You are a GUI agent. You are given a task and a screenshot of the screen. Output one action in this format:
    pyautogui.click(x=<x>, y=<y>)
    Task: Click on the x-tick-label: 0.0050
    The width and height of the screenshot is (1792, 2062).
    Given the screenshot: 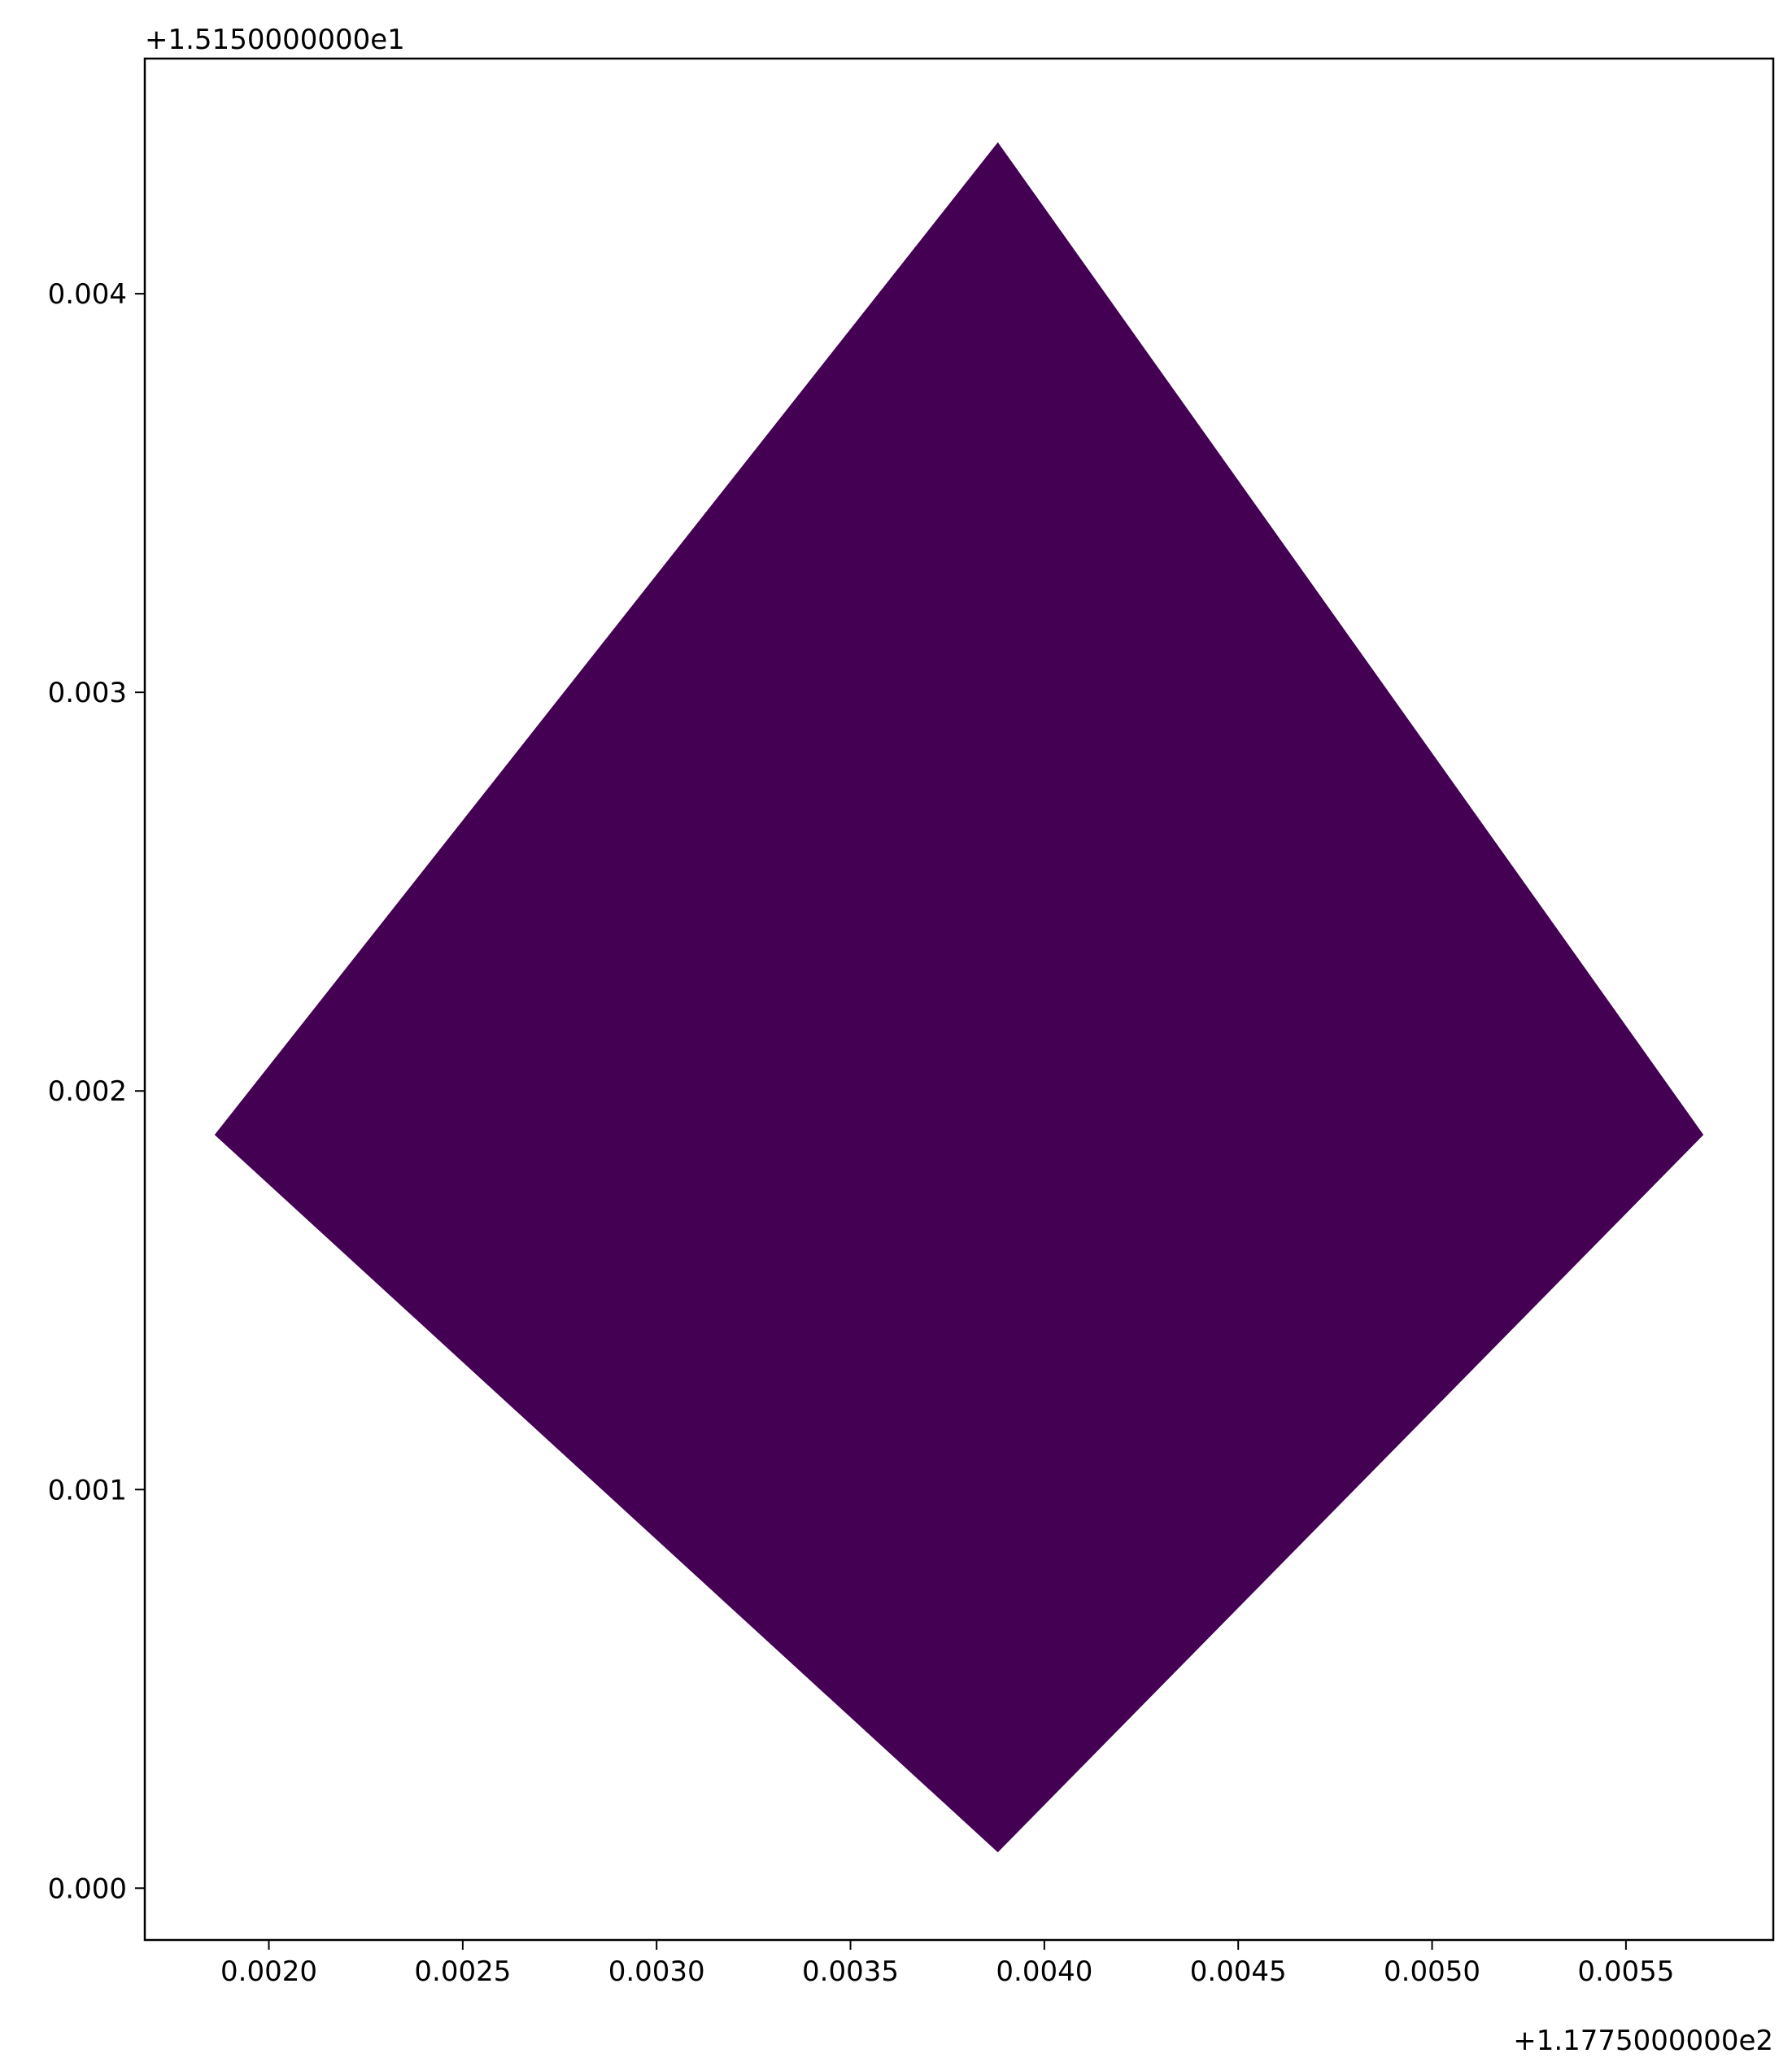 What is the action you would take?
    pyautogui.click(x=1432, y=1972)
    